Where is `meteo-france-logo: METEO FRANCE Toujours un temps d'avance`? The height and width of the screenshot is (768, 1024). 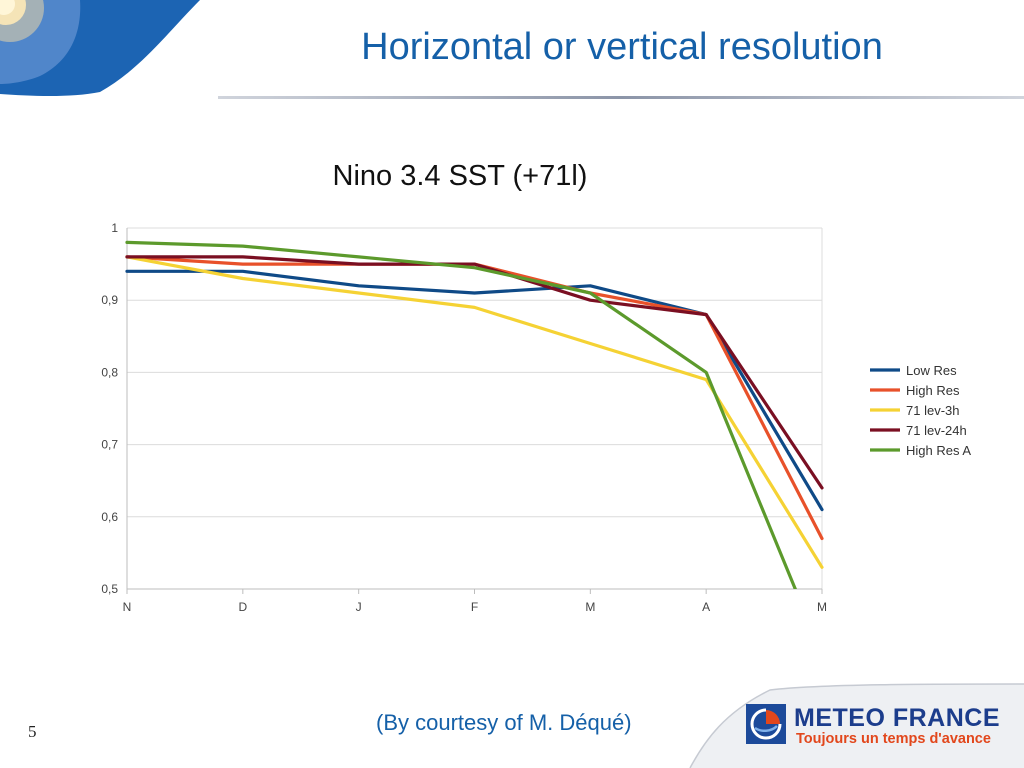 meteo-france-logo: METEO FRANCE Toujours un temps d'avance is located at coordinates (876, 726).